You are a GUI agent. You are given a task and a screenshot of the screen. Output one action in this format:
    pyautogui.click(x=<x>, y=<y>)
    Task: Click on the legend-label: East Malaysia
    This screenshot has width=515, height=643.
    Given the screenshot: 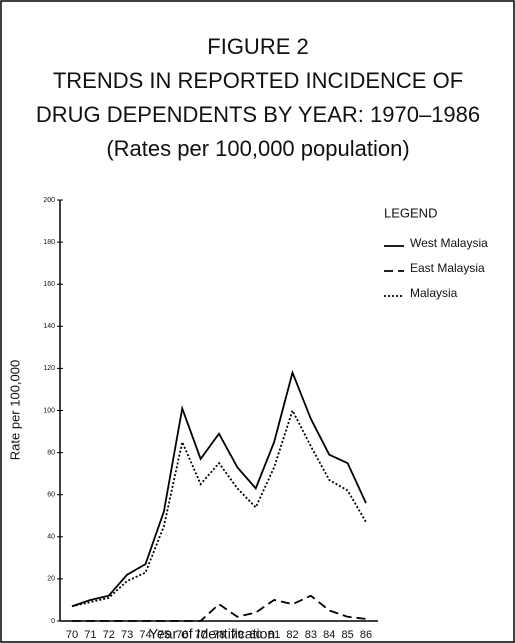 What is the action you would take?
    pyautogui.click(x=447, y=268)
    